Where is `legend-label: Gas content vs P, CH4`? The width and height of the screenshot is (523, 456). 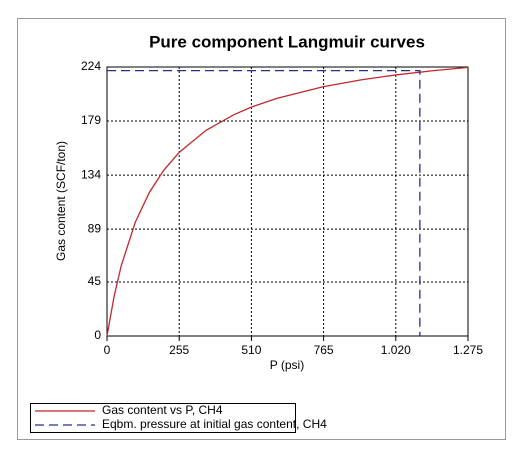
legend-label: Gas content vs P, CH4 is located at coordinates (162, 410).